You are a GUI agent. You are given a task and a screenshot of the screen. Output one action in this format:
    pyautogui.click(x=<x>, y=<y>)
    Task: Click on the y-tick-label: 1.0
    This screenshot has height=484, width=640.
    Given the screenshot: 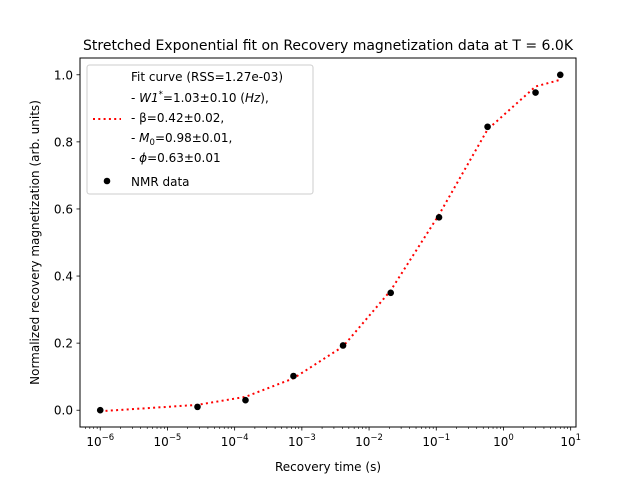 What is the action you would take?
    pyautogui.click(x=63, y=75)
    